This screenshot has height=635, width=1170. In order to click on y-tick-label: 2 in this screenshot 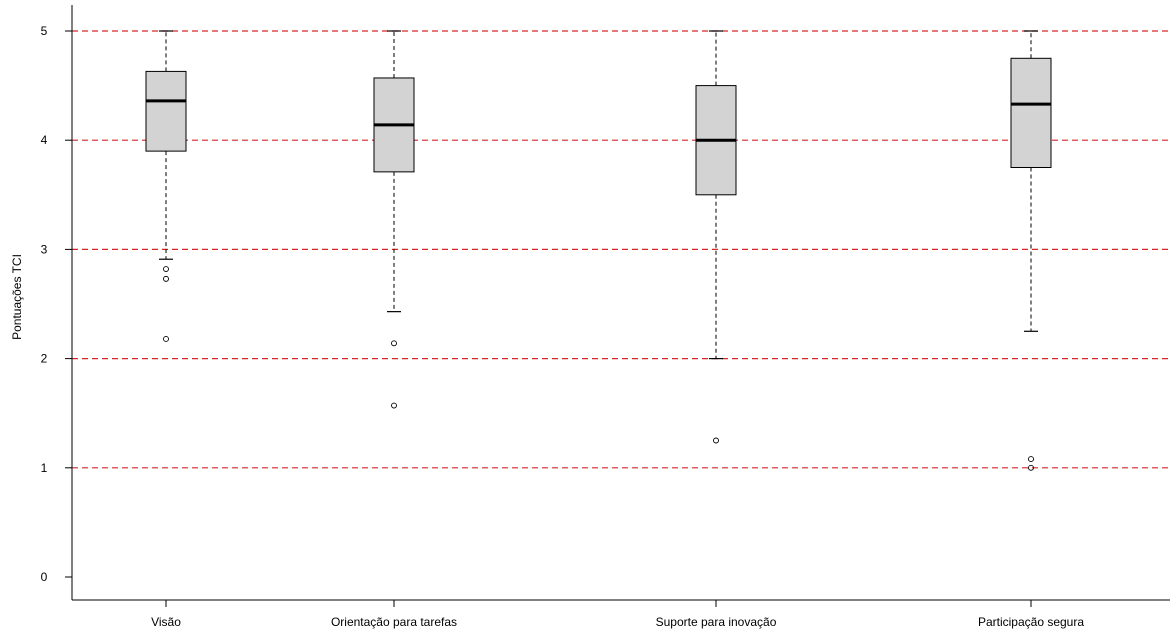, I will do `click(44, 359)`.